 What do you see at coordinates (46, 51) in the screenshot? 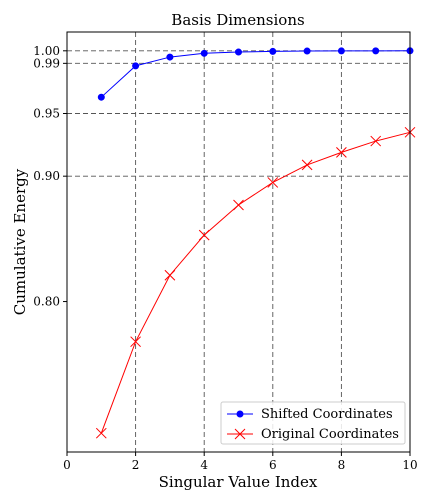
I see `y-tick-label: 1.00` at bounding box center [46, 51].